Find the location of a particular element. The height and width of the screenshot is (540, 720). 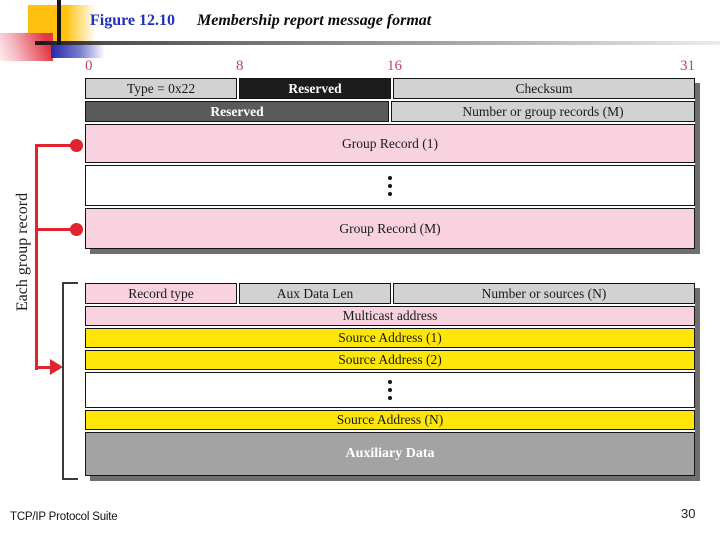

table-row: Type = 0x22 Reserved Checksum is located at coordinates (390, 88).